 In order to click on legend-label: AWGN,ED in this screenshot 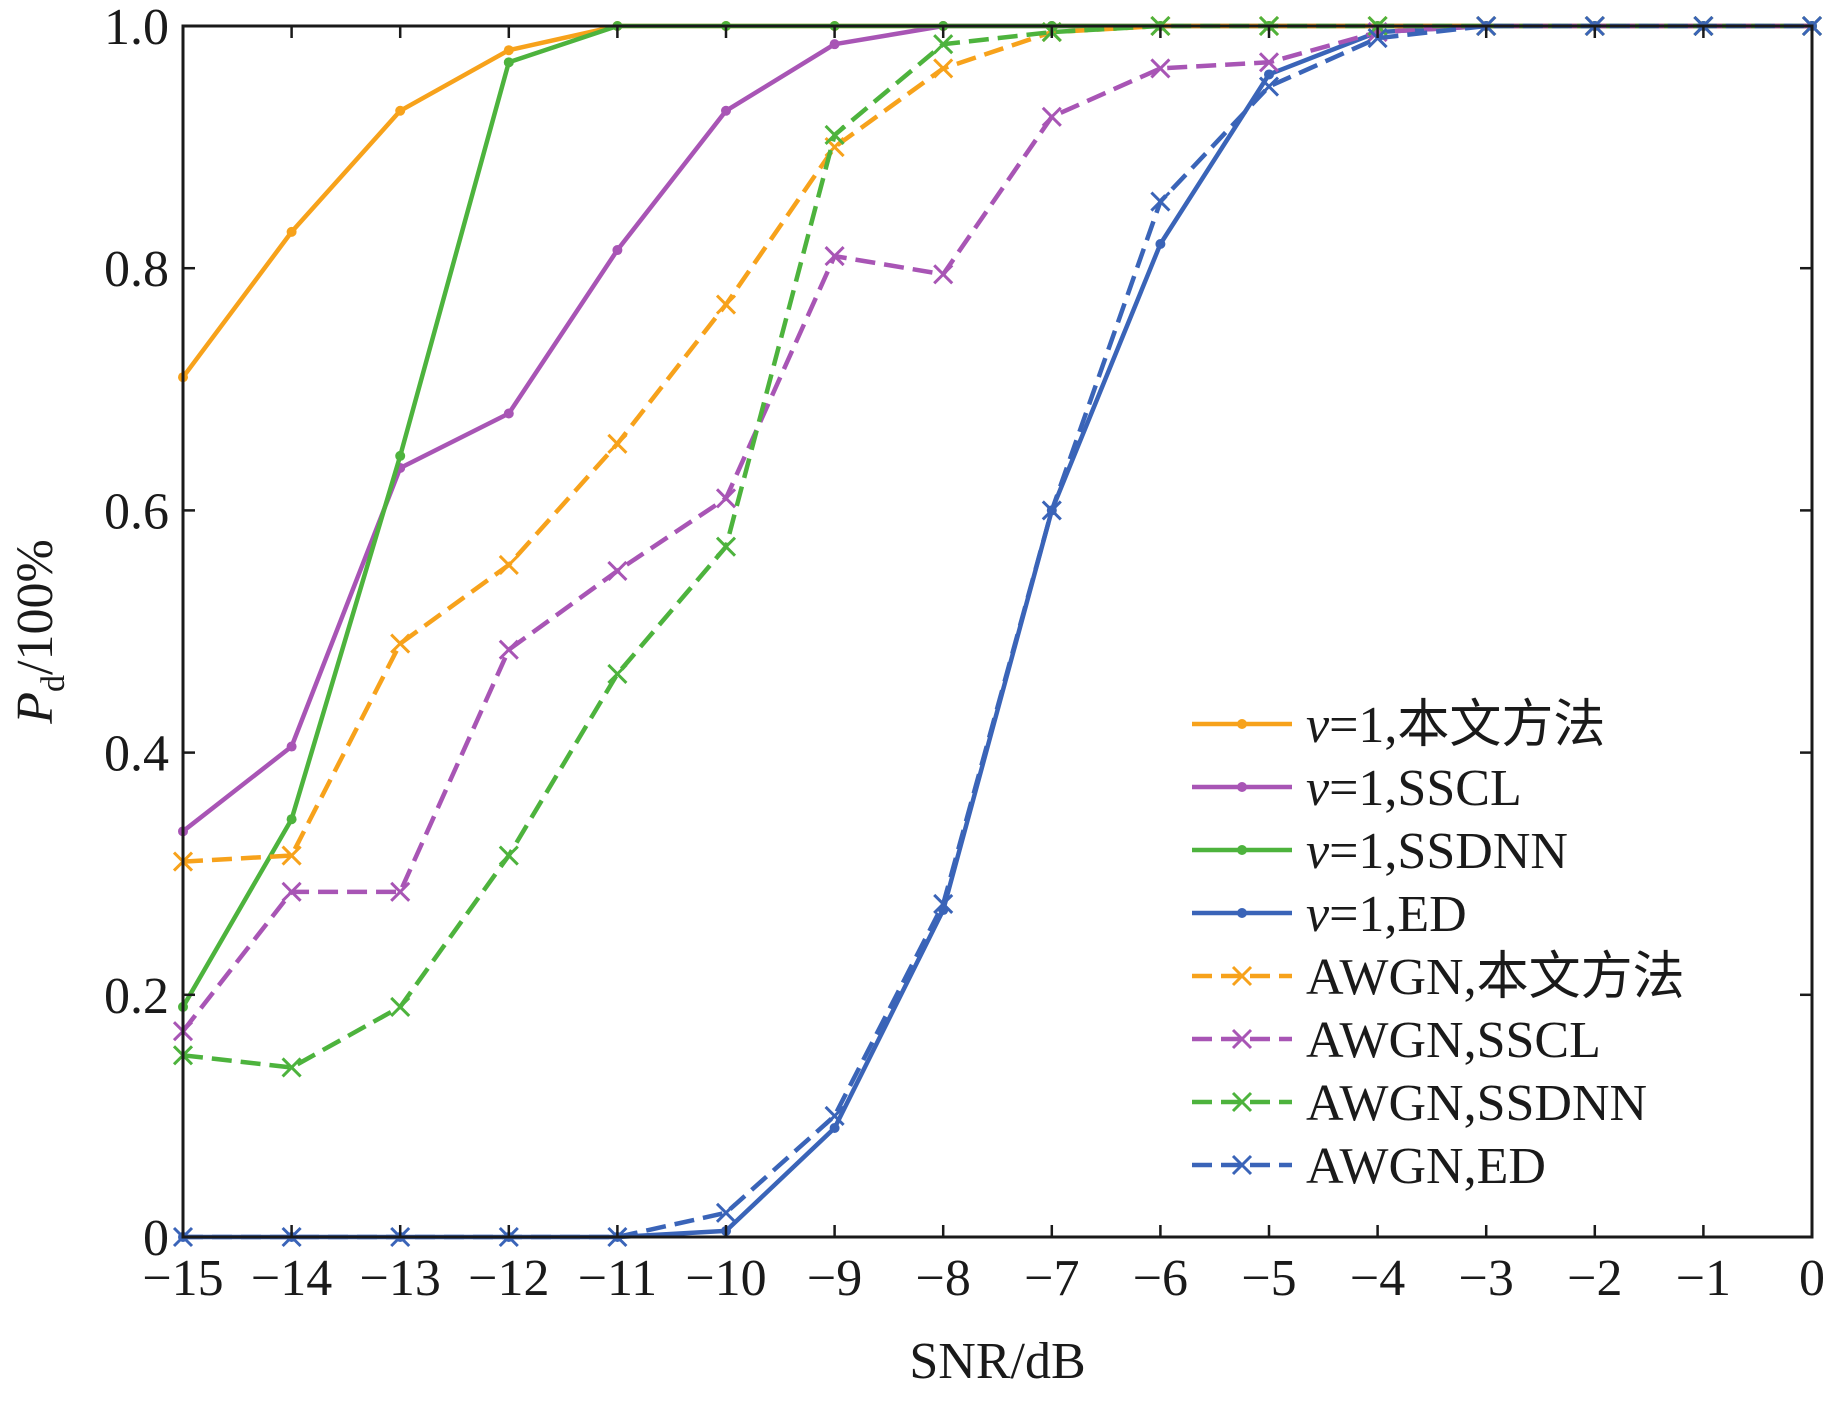, I will do `click(1426, 1166)`.